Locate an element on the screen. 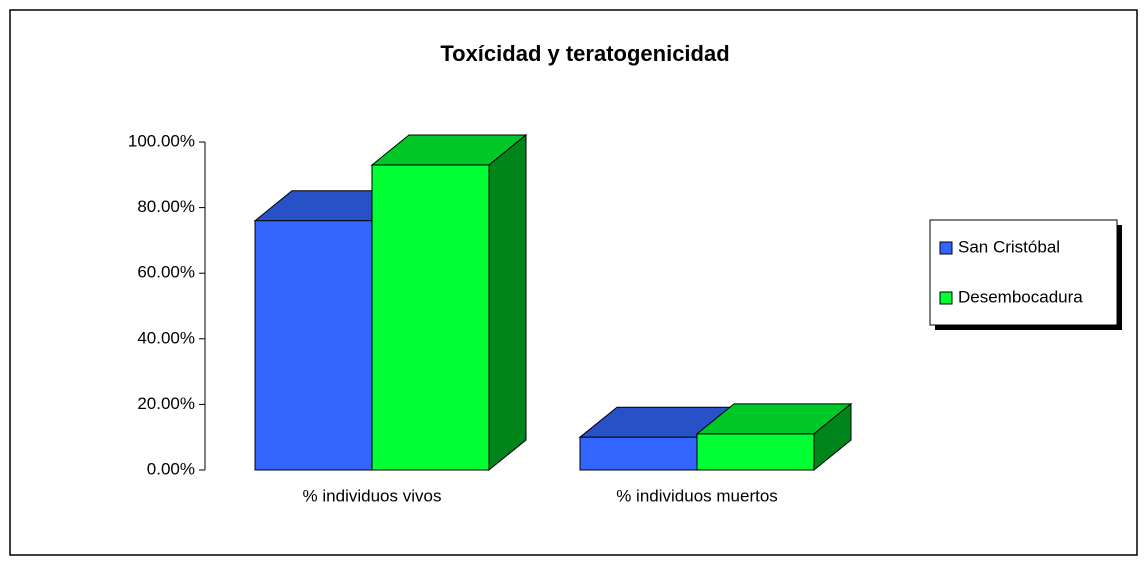 The image size is (1147, 565). y-tick-label: 0.00% is located at coordinates (171, 468).